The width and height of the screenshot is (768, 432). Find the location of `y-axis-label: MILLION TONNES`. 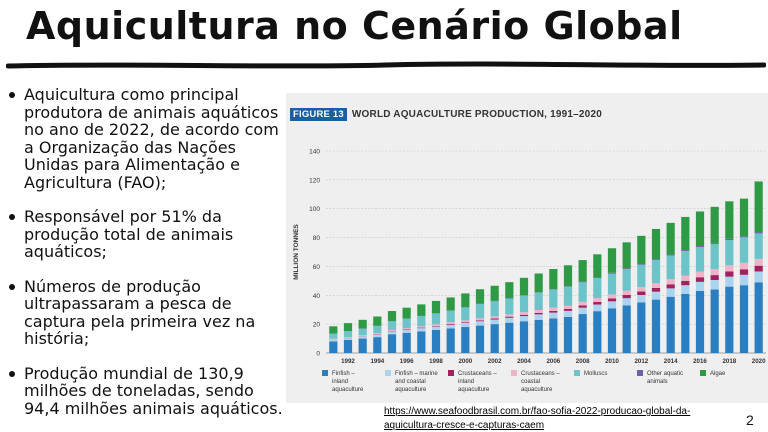

y-axis-label: MILLION TONNES is located at coordinates (296, 252).